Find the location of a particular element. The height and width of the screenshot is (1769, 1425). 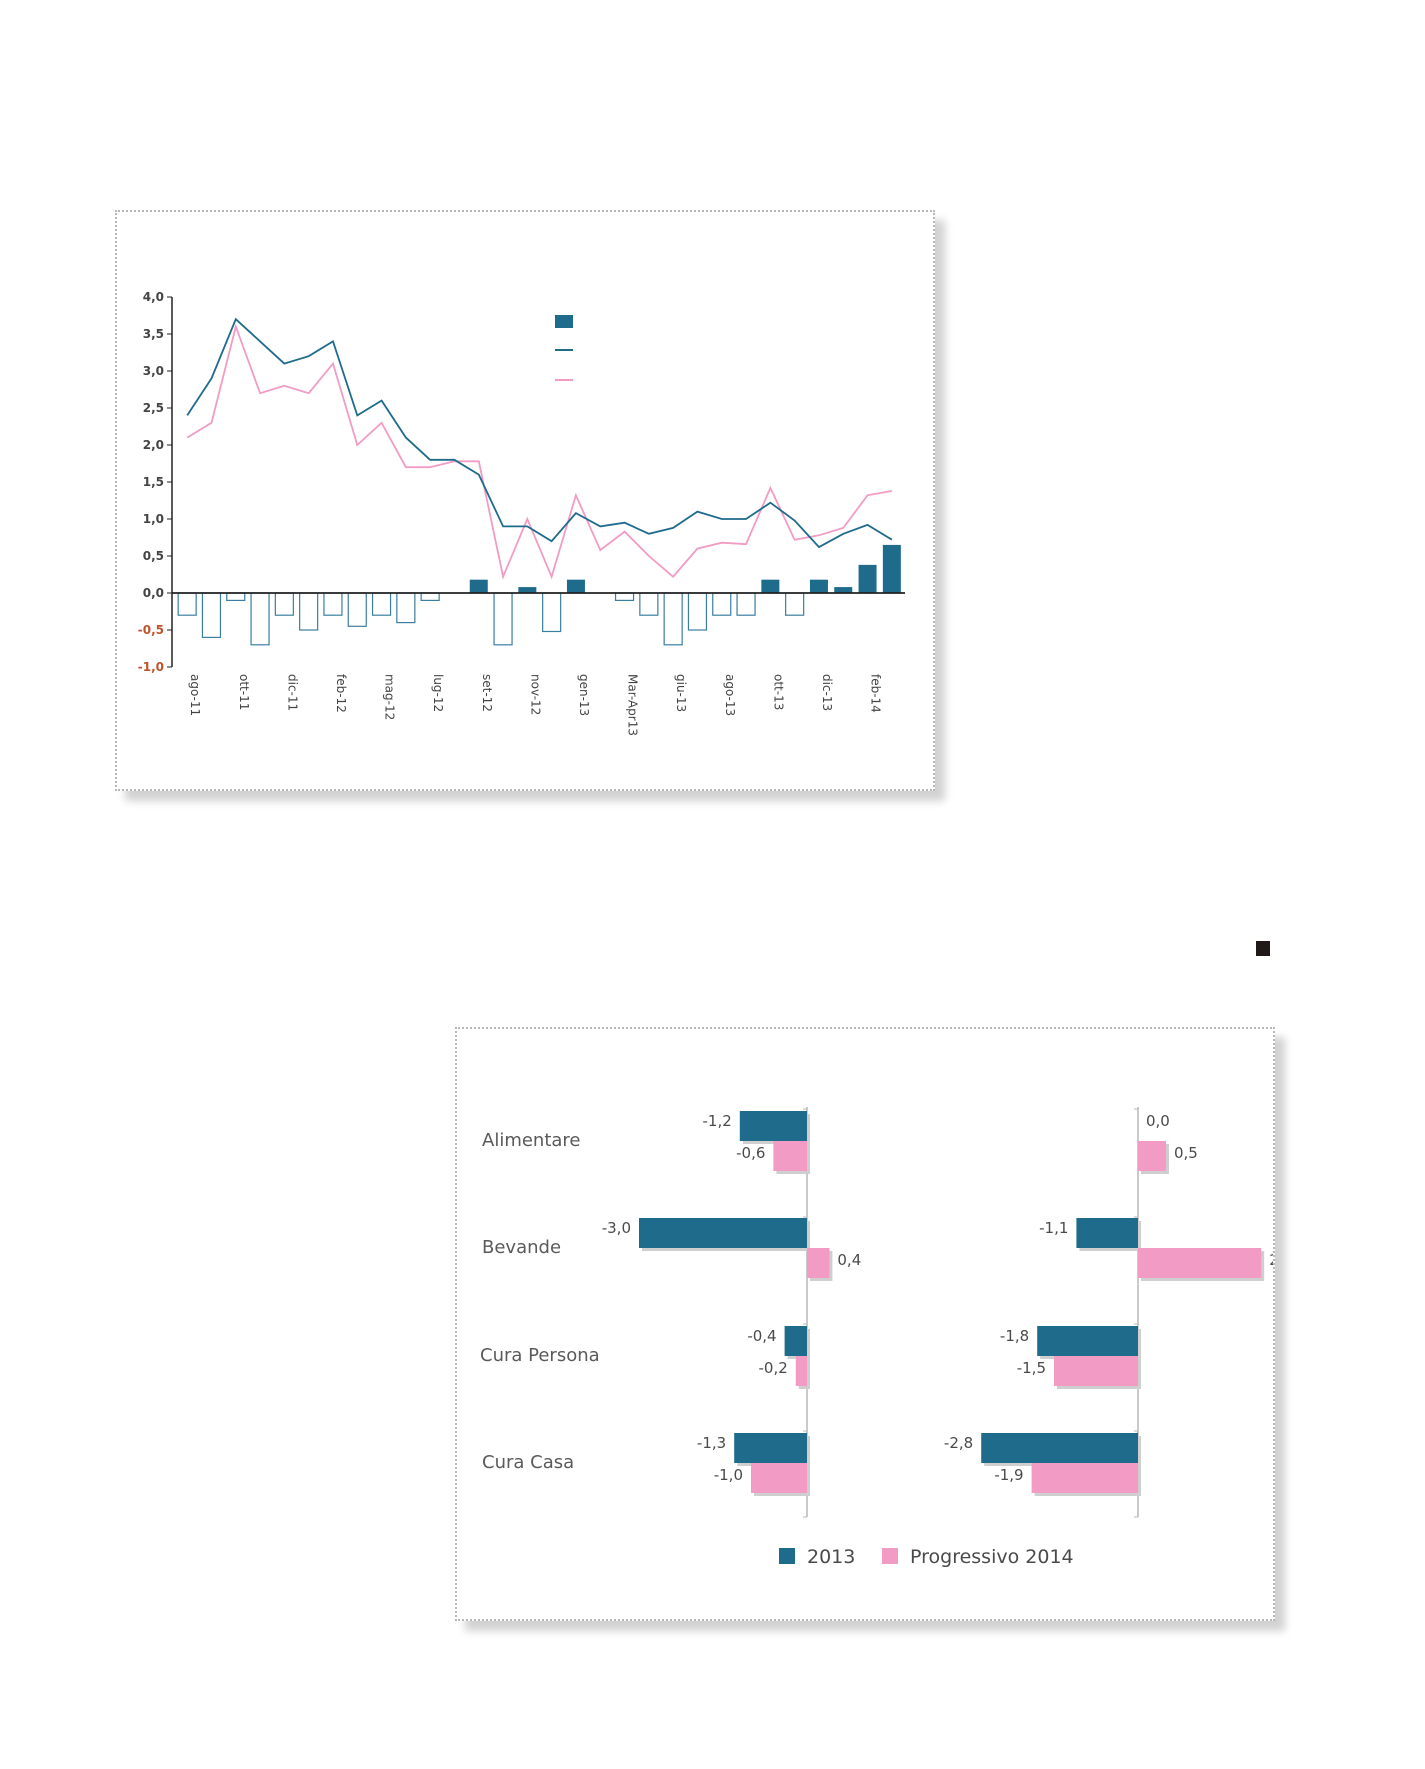

category-label: Cura Persona is located at coordinates (540, 1355).